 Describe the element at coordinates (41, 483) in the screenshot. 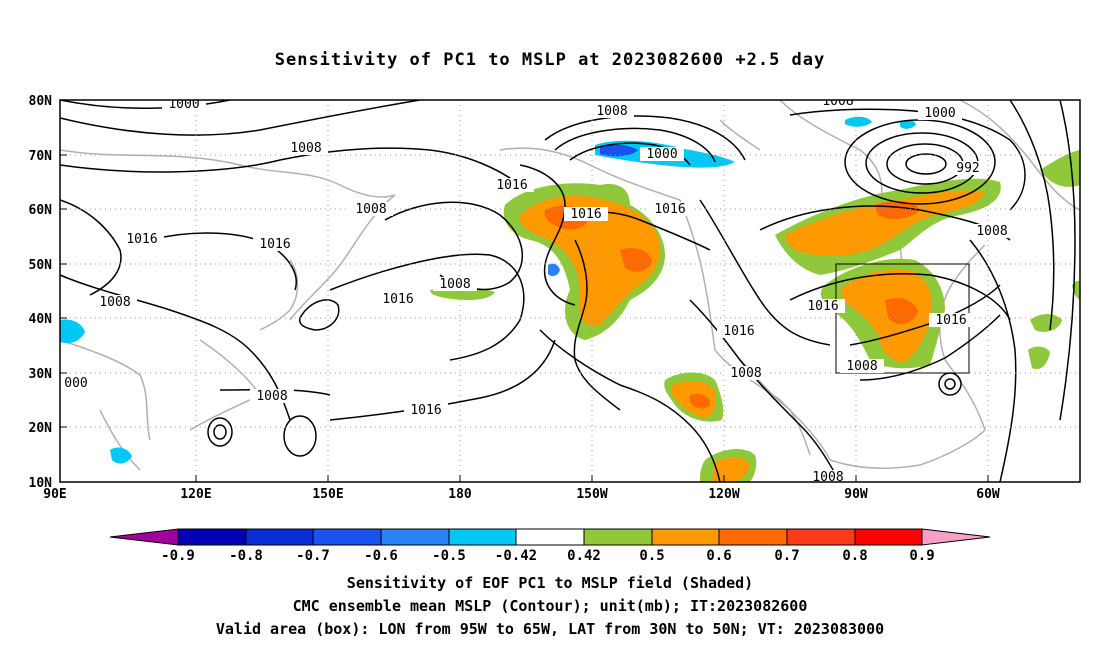

I see `lat-label: 10N` at that location.